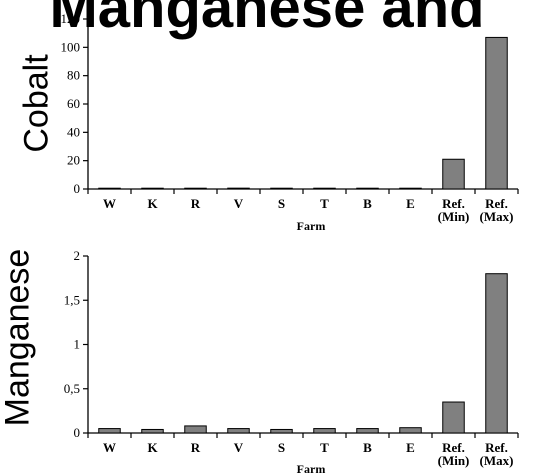  What do you see at coordinates (196, 447) in the screenshot?
I see `manganese-category-label: R` at bounding box center [196, 447].